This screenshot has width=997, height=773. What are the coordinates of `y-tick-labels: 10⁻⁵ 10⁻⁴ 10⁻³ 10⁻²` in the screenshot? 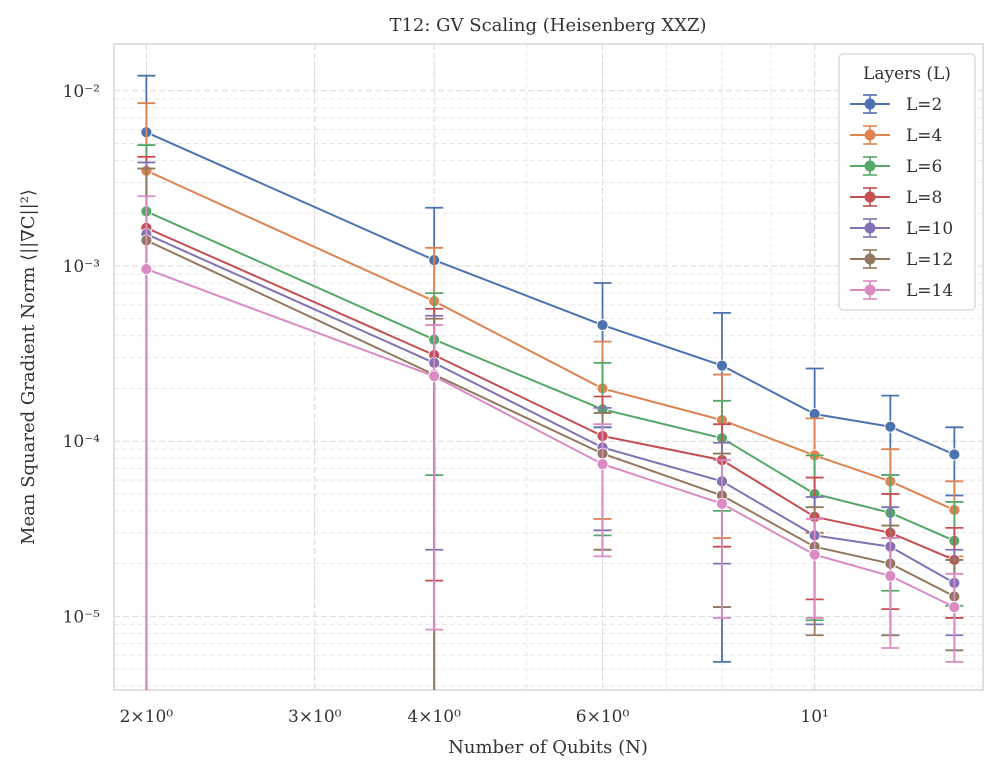 It's located at (82, 355).